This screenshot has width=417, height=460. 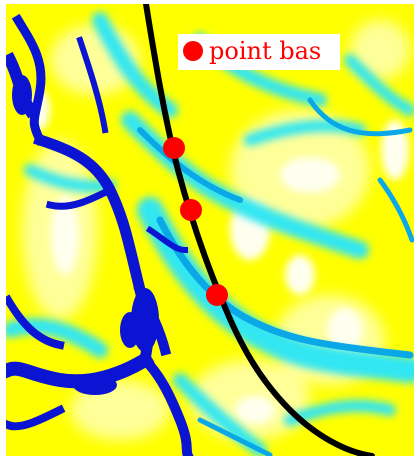 What do you see at coordinates (193, 51) in the screenshot?
I see `legend-marker` at bounding box center [193, 51].